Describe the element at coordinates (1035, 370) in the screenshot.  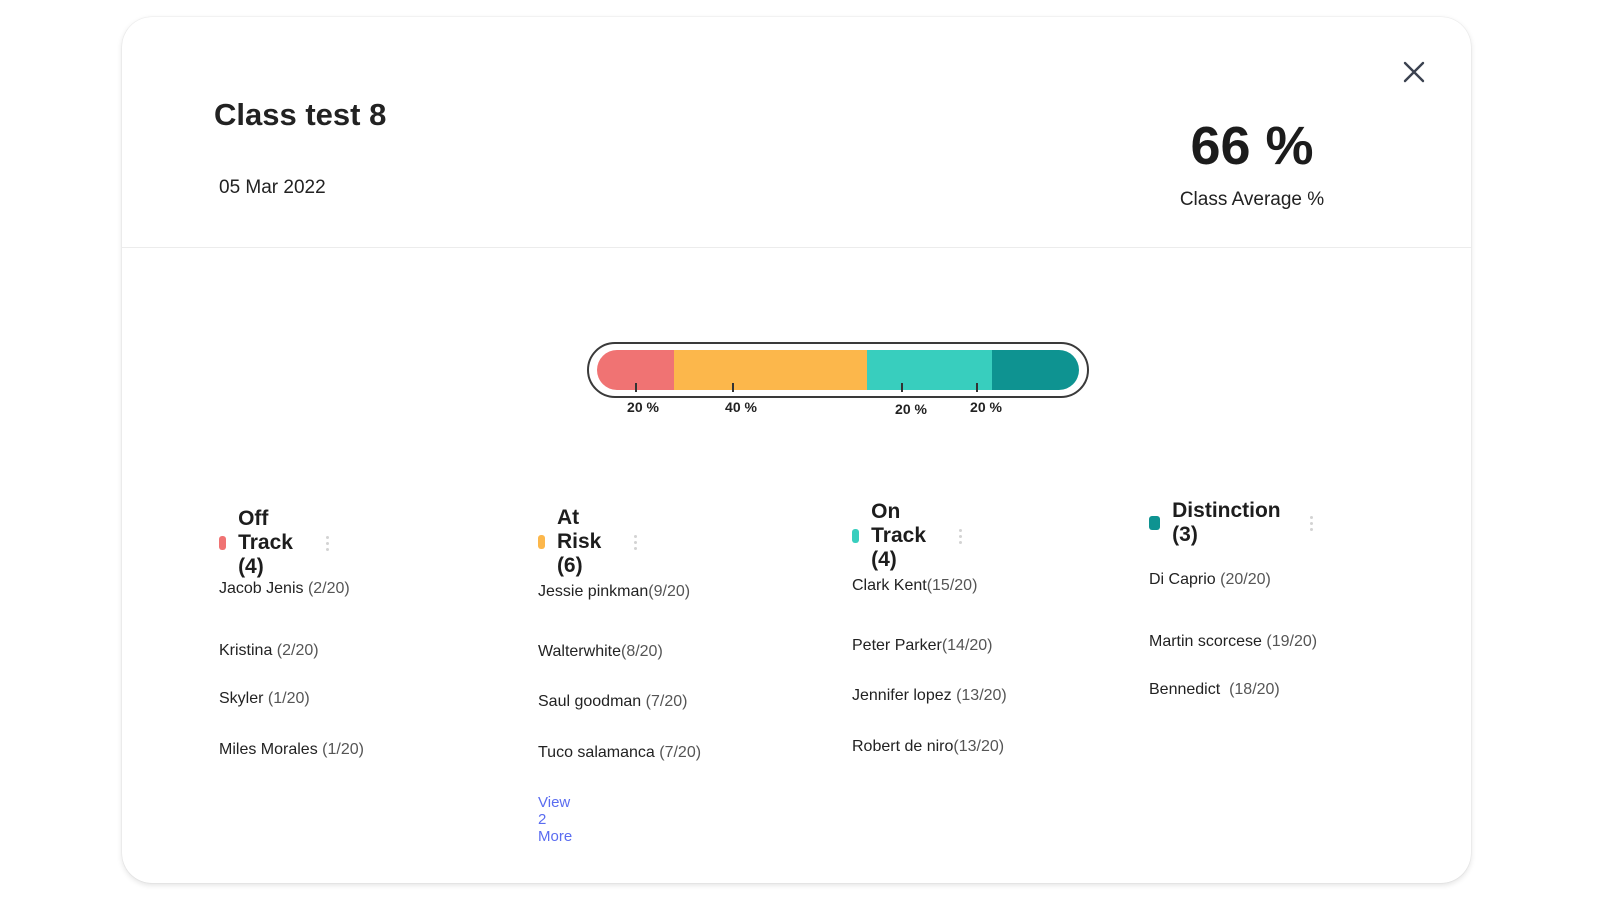
I see `bar-segment-distinction` at that location.